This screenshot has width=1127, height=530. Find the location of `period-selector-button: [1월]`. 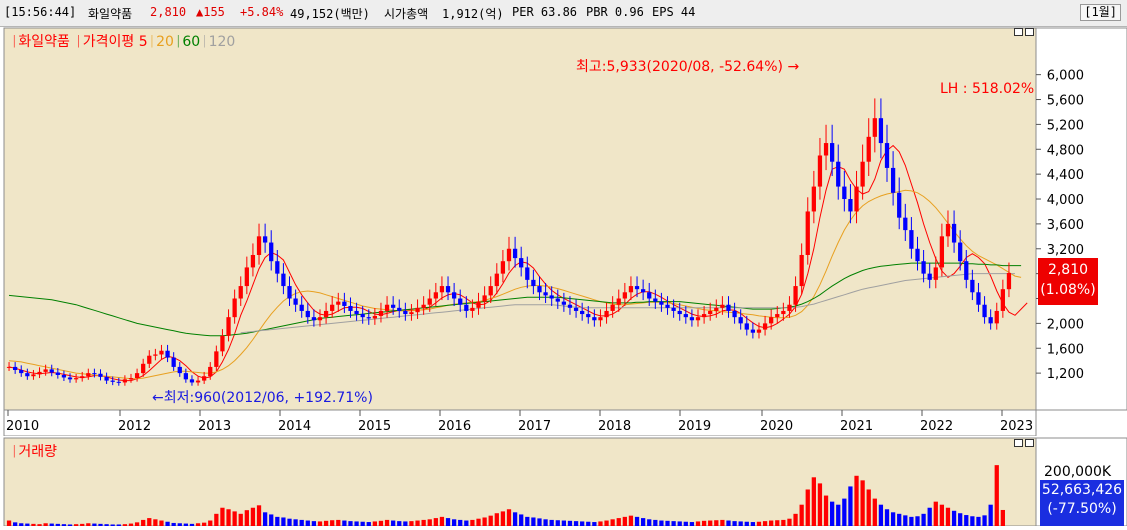

period-selector-button: [1월] is located at coordinates (1100, 12).